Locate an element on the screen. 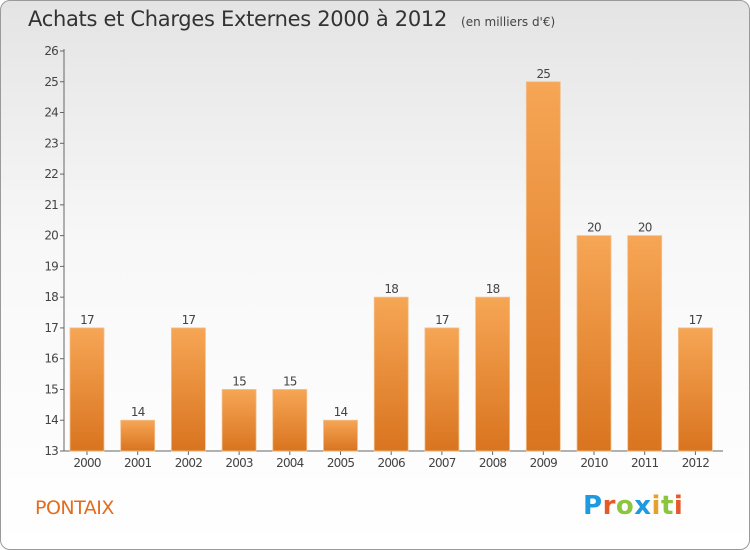  commune-name: PONTAIX is located at coordinates (74, 508).